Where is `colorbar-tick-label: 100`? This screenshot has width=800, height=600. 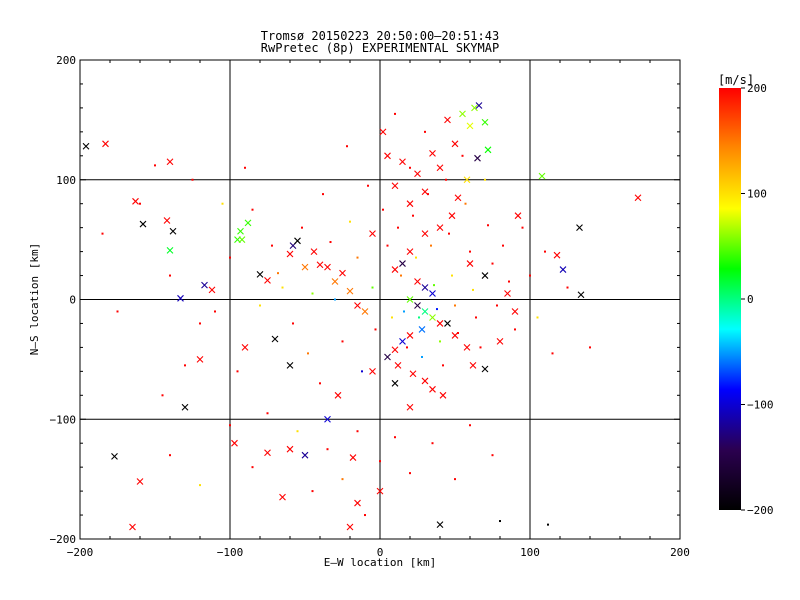 colorbar-tick-label: 100 is located at coordinates (757, 194).